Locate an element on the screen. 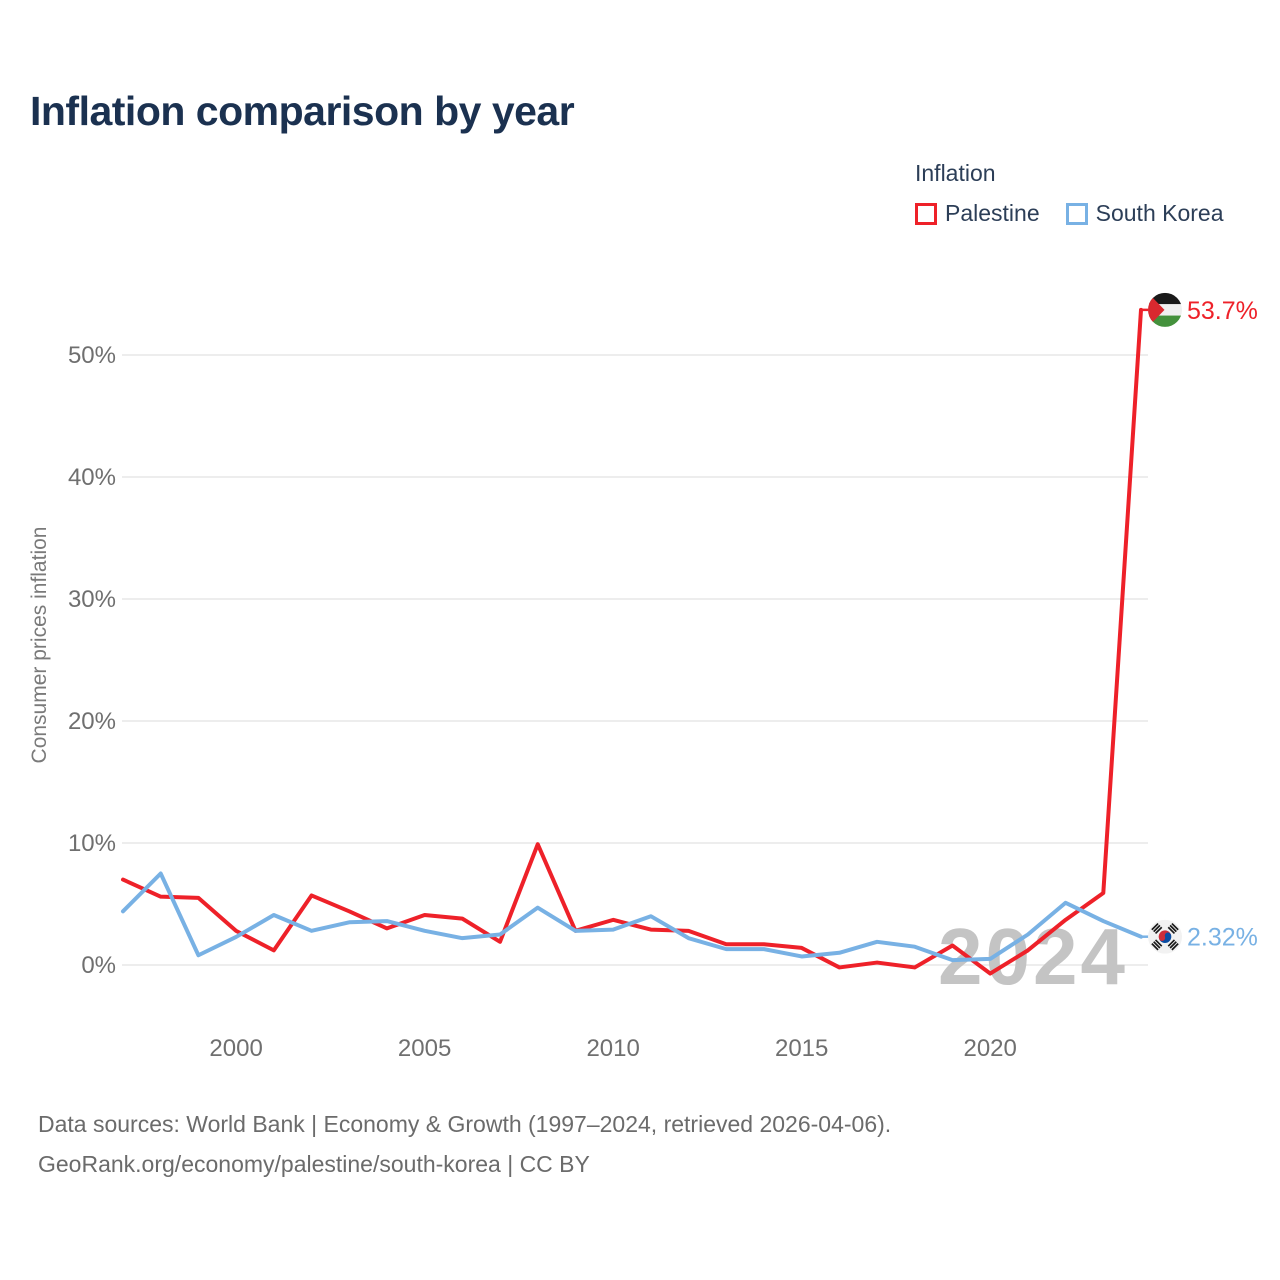 Image resolution: width=1280 pixels, height=1280 pixels. palestine-end-label: 53.7% is located at coordinates (1222, 311).